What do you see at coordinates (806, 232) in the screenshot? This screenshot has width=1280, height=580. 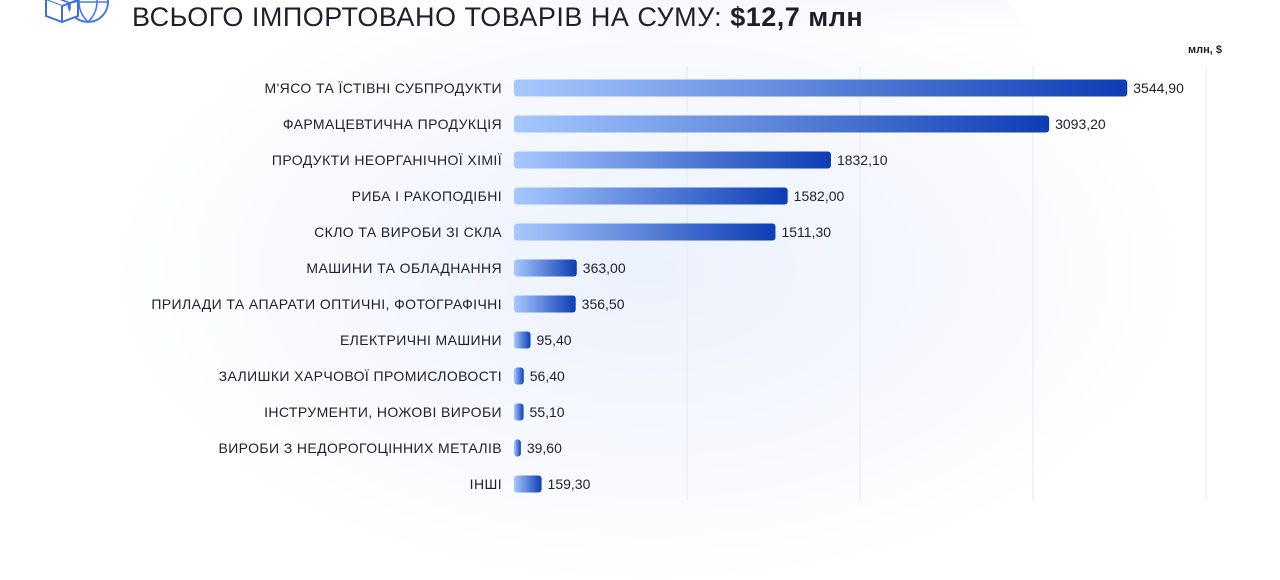 I see `value-label: 1511,30` at bounding box center [806, 232].